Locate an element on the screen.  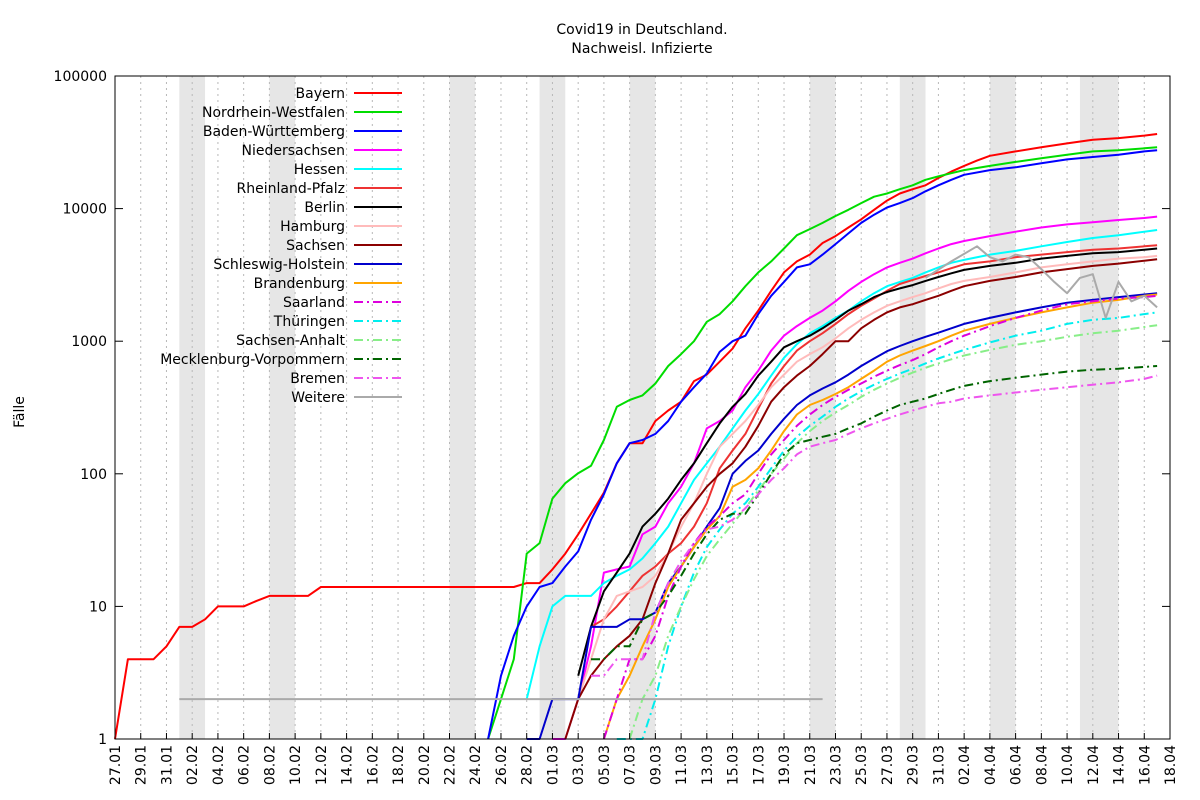
x-tick-label: 08.02 is located at coordinates (270, 765).